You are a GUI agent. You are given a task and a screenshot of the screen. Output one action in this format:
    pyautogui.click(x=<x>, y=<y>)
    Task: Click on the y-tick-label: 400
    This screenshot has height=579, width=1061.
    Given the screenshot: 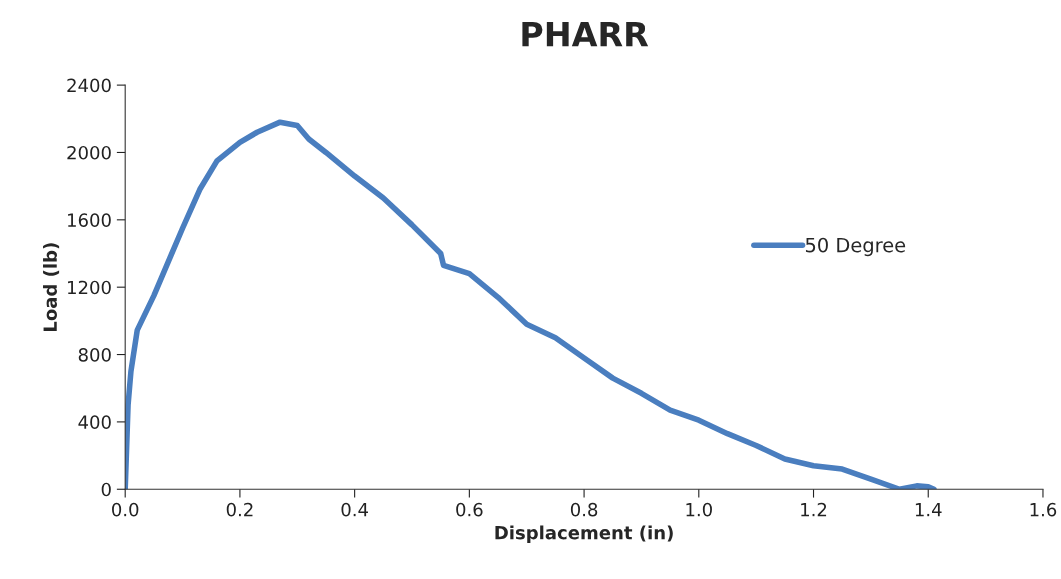 What is the action you would take?
    pyautogui.click(x=94, y=422)
    